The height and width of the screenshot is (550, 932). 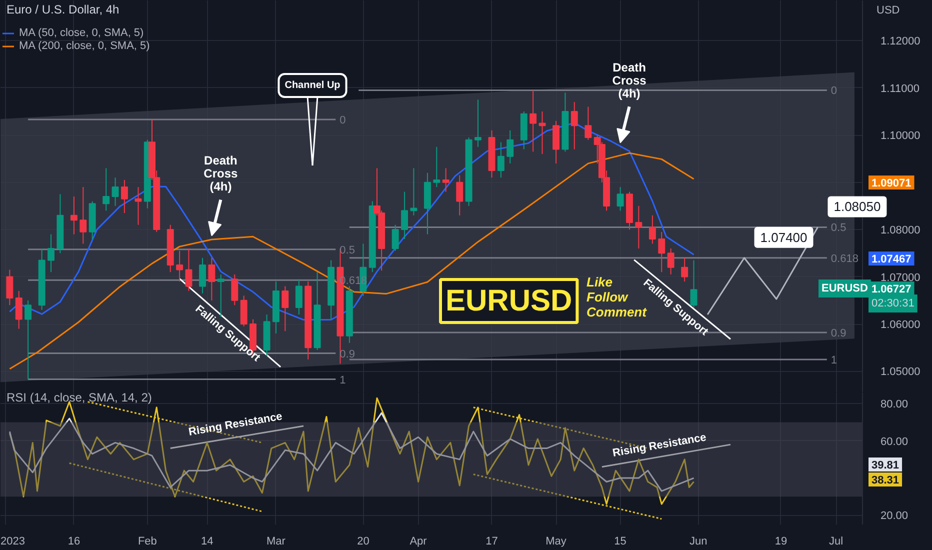 What do you see at coordinates (312, 85) in the screenshot?
I see `annotation: Channel Up` at bounding box center [312, 85].